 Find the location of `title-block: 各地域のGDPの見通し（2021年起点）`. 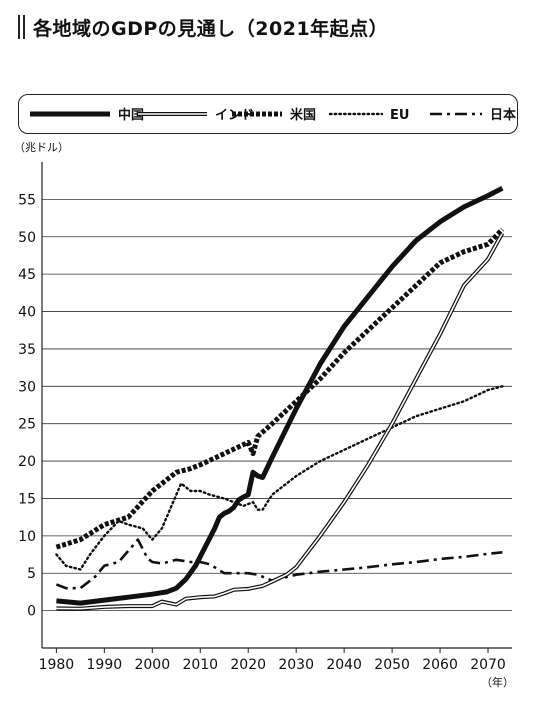

title-block: 各地域のGDPの見通し（2021年起点） is located at coordinates (203, 27).